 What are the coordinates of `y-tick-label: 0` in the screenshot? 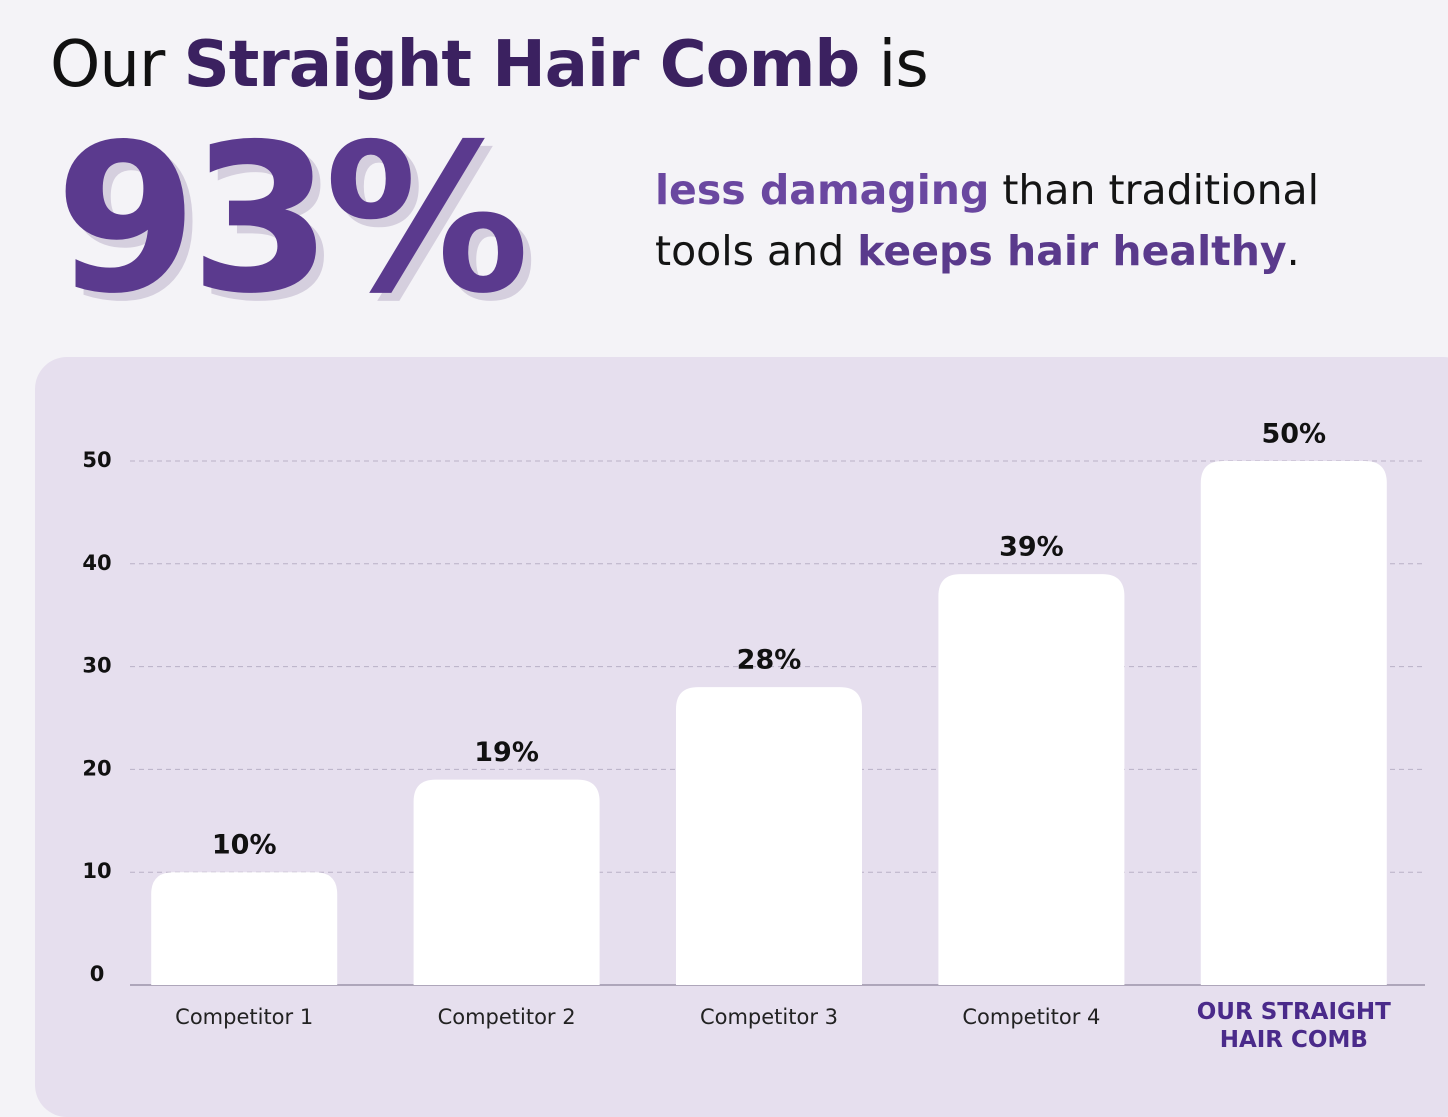 It's located at (97, 974).